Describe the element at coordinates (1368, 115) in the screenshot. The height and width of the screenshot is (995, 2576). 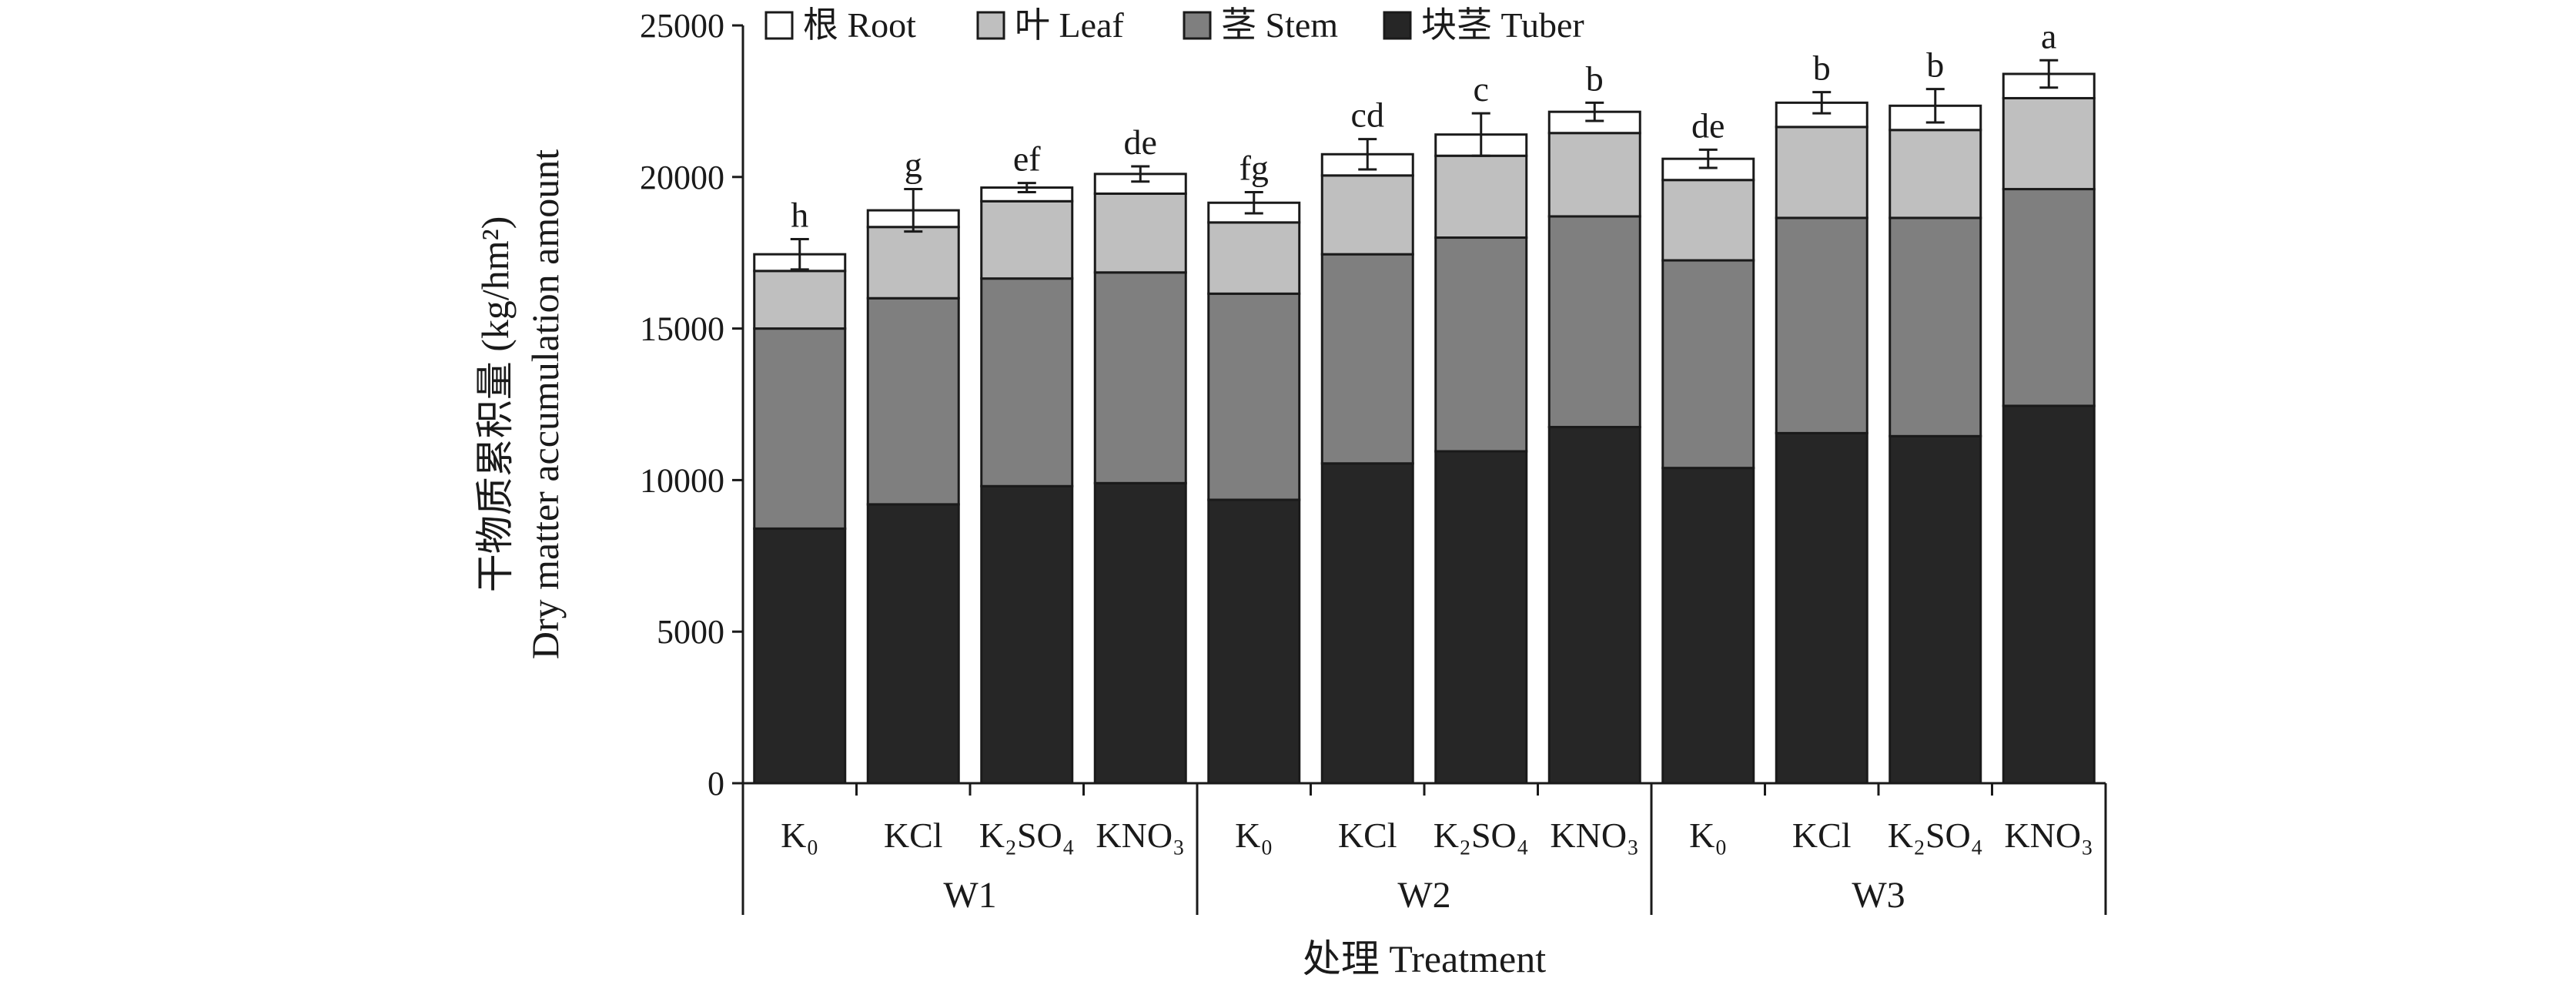
I see `significance-label: cd` at that location.